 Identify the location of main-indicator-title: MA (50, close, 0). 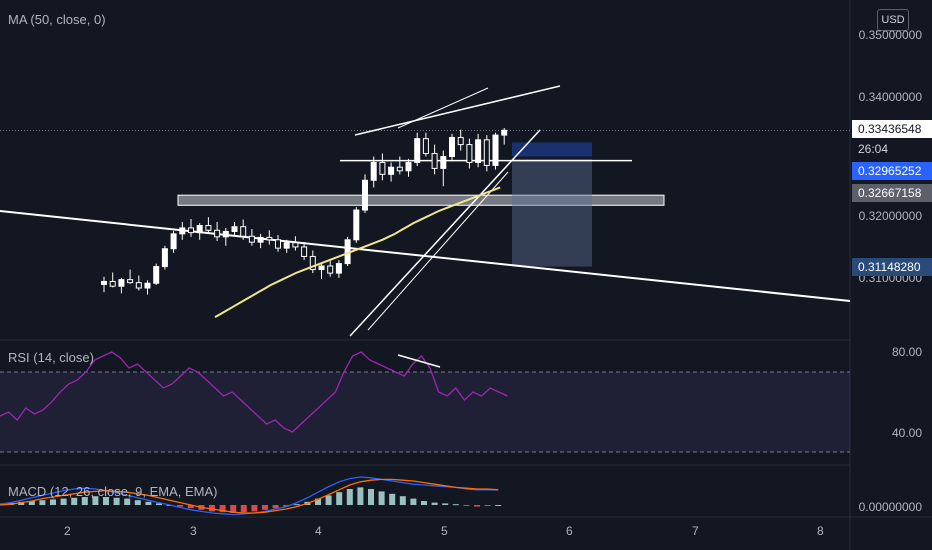
(57, 19).